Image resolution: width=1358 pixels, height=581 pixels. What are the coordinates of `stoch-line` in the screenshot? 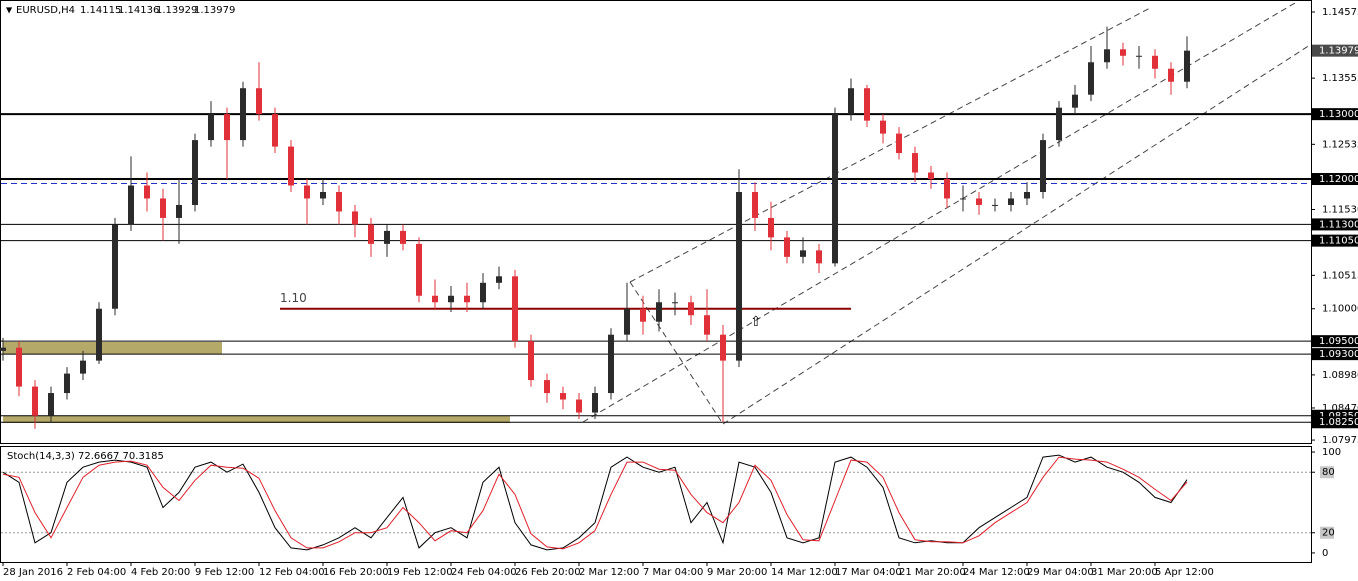 It's located at (595, 503).